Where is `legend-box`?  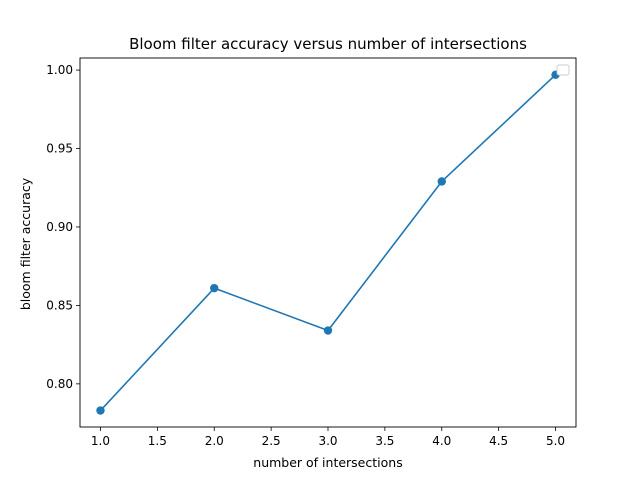 legend-box is located at coordinates (563, 70).